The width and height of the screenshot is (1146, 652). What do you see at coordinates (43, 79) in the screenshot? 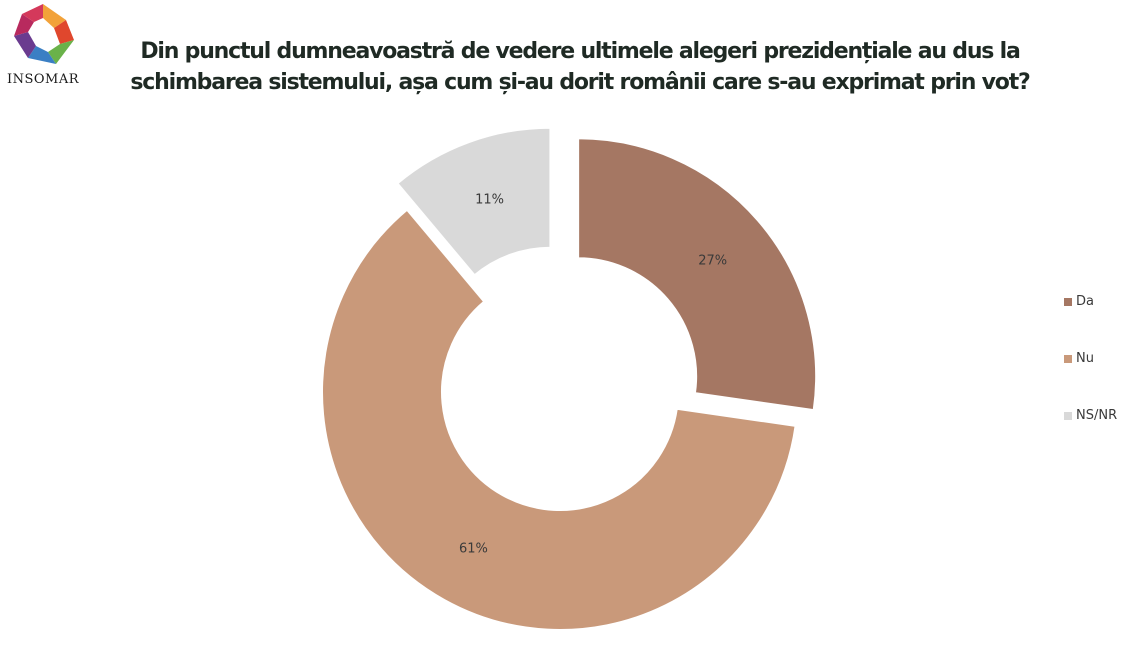
I see `insomar-logo-text: INSOMAR` at bounding box center [43, 79].